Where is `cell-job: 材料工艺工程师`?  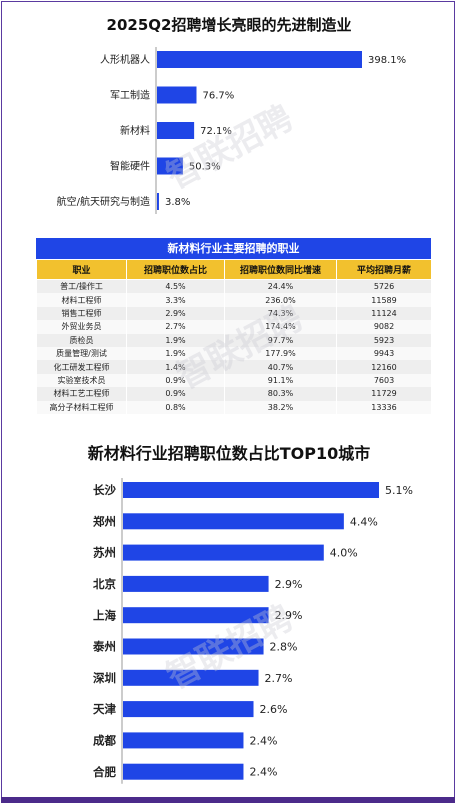 cell-job: 材料工艺工程师 is located at coordinates (81, 394).